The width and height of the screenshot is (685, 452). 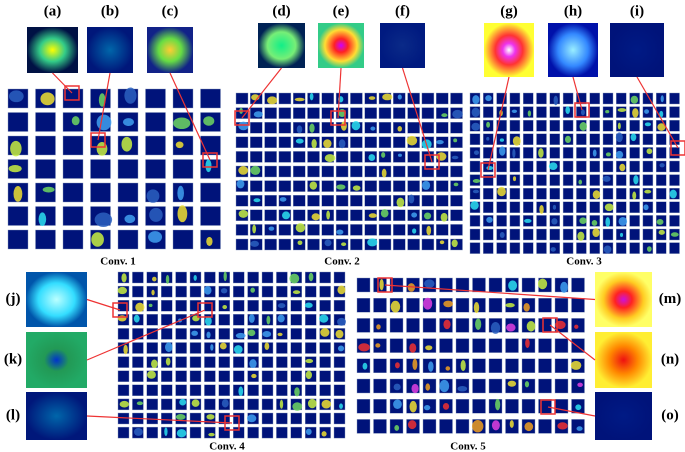 I want to click on panel-label: (f), so click(x=402, y=11).